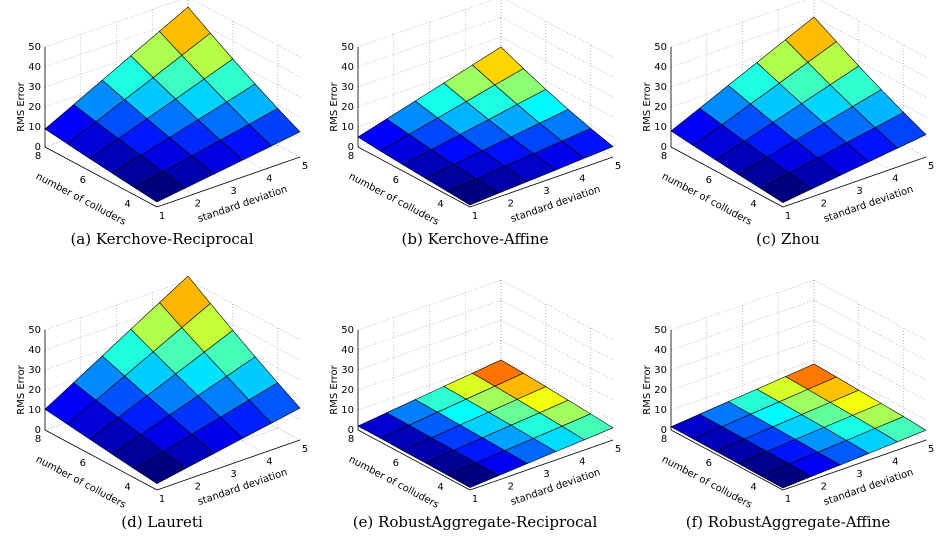  I want to click on caption: (f) RobustAggregate-Affine, so click(788, 522).